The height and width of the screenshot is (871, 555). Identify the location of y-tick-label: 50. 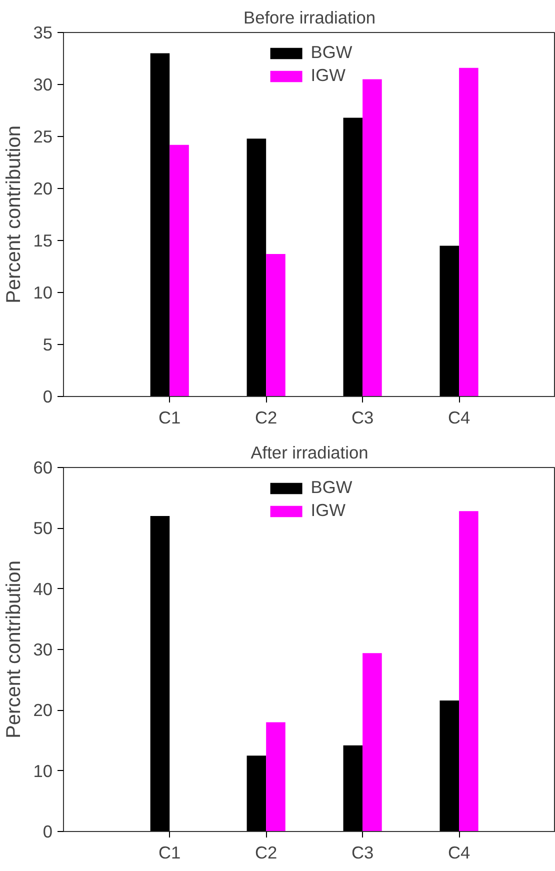
(43, 528).